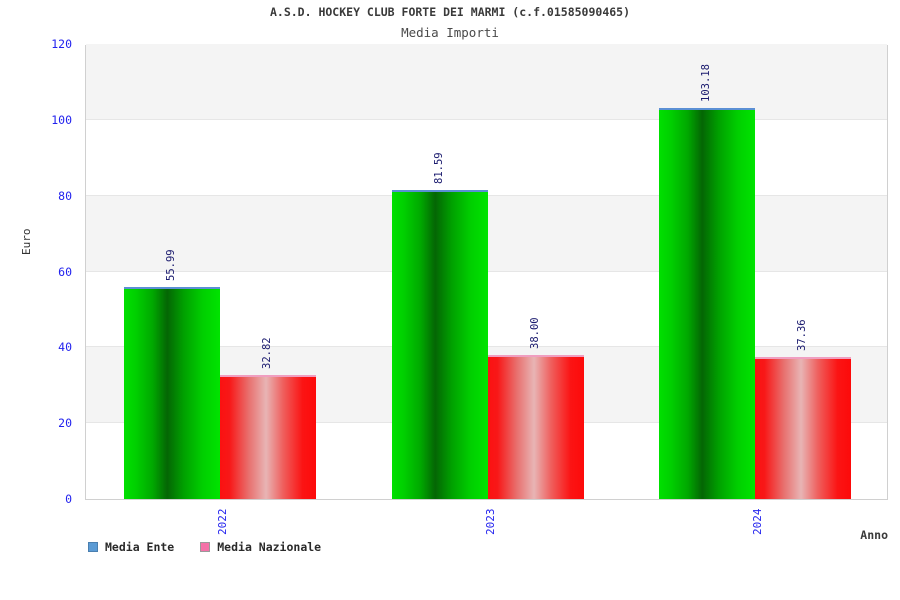 Image resolution: width=900 pixels, height=600 pixels. Describe the element at coordinates (706, 82) in the screenshot. I see `bar-value-label: 103.18` at that location.